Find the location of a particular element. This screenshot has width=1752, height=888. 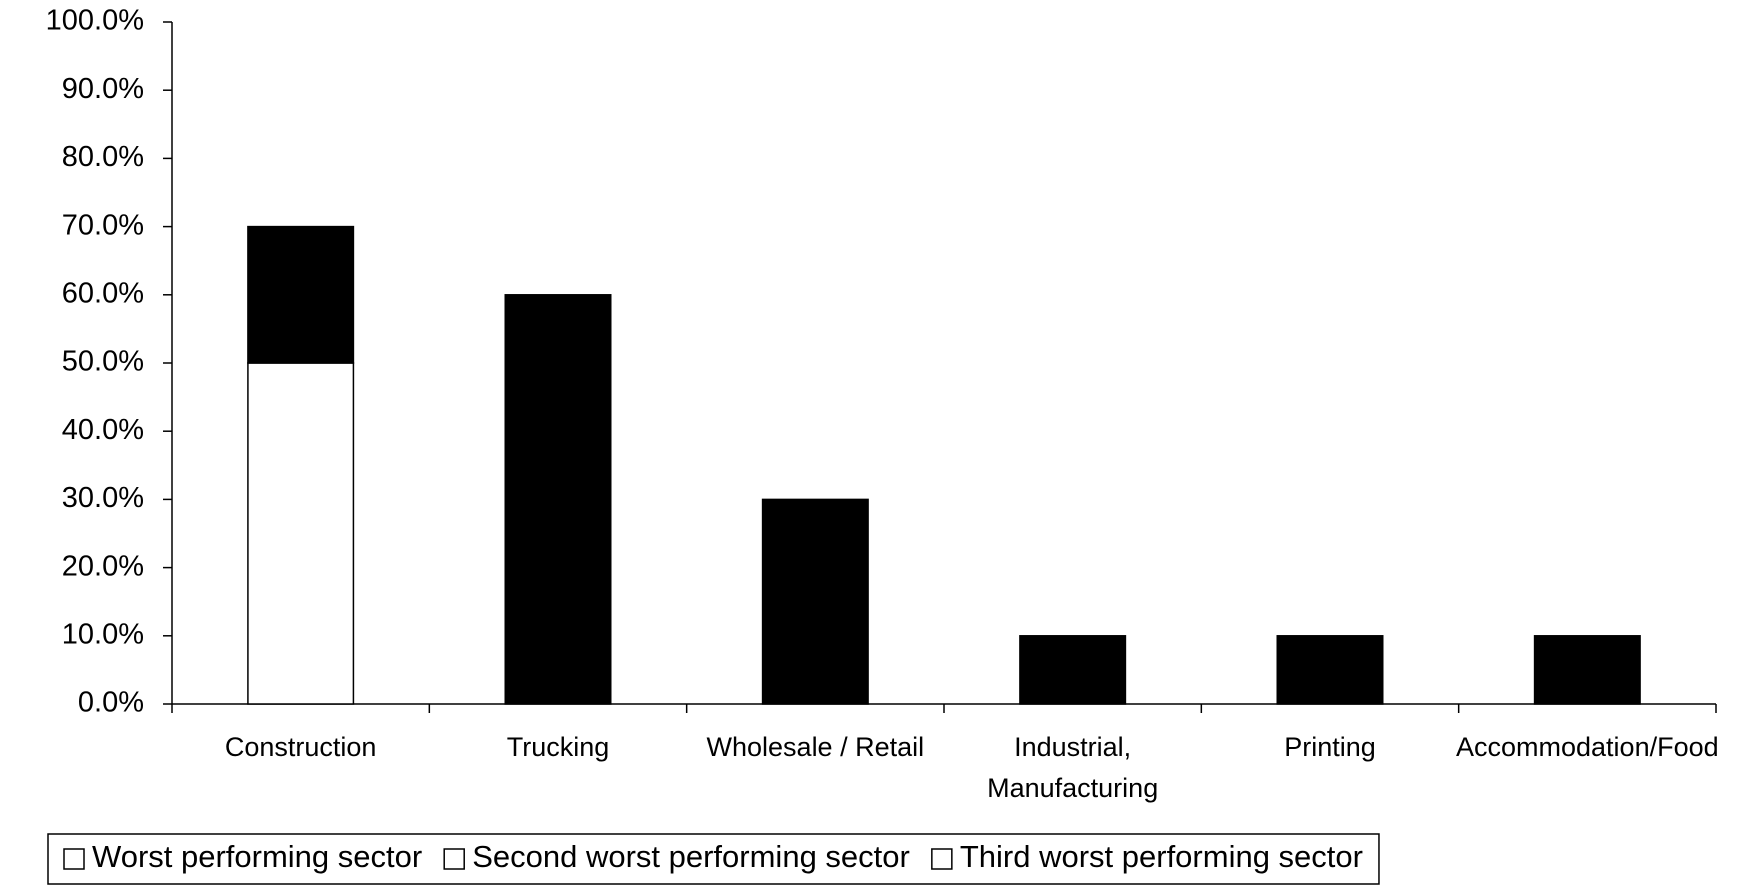

y-tick-label: 90.0% is located at coordinates (103, 89).